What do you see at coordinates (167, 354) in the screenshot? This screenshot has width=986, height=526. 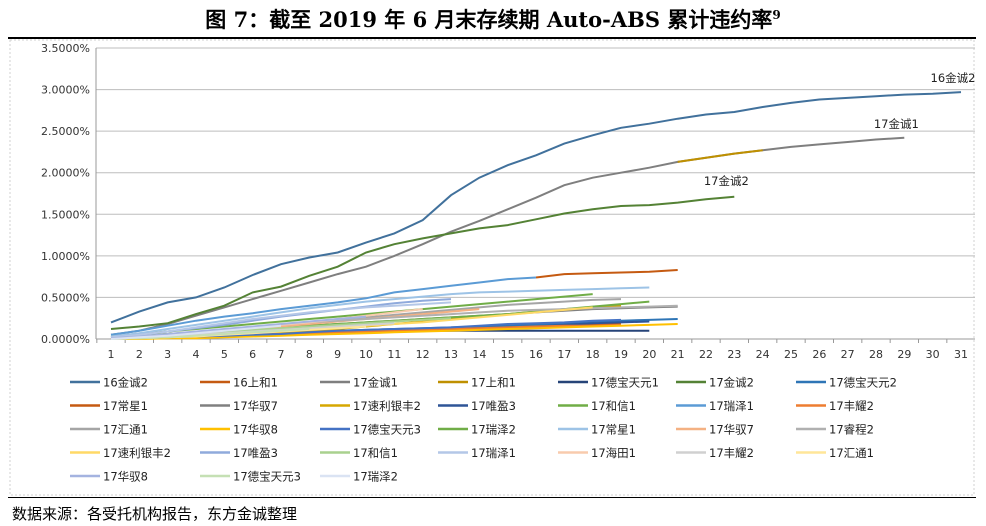 I see `x-tick-label: 3` at bounding box center [167, 354].